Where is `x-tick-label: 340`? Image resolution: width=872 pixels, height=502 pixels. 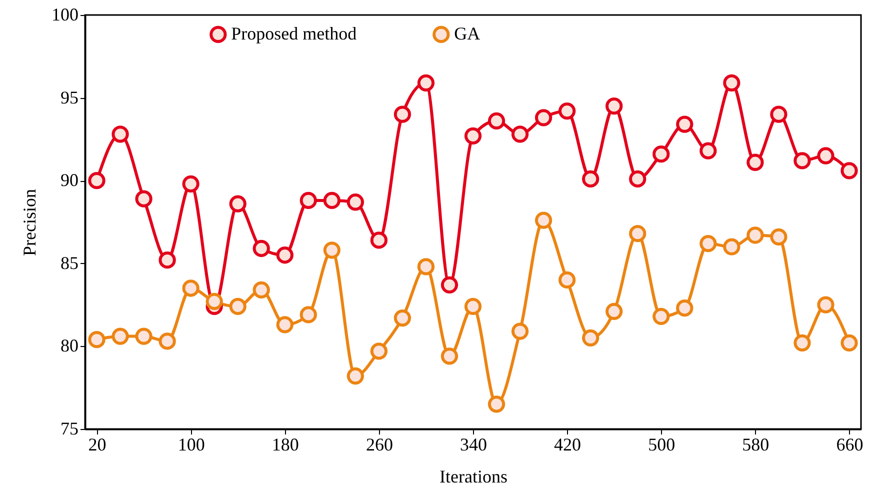
x-tick-label: 340 is located at coordinates (473, 444).